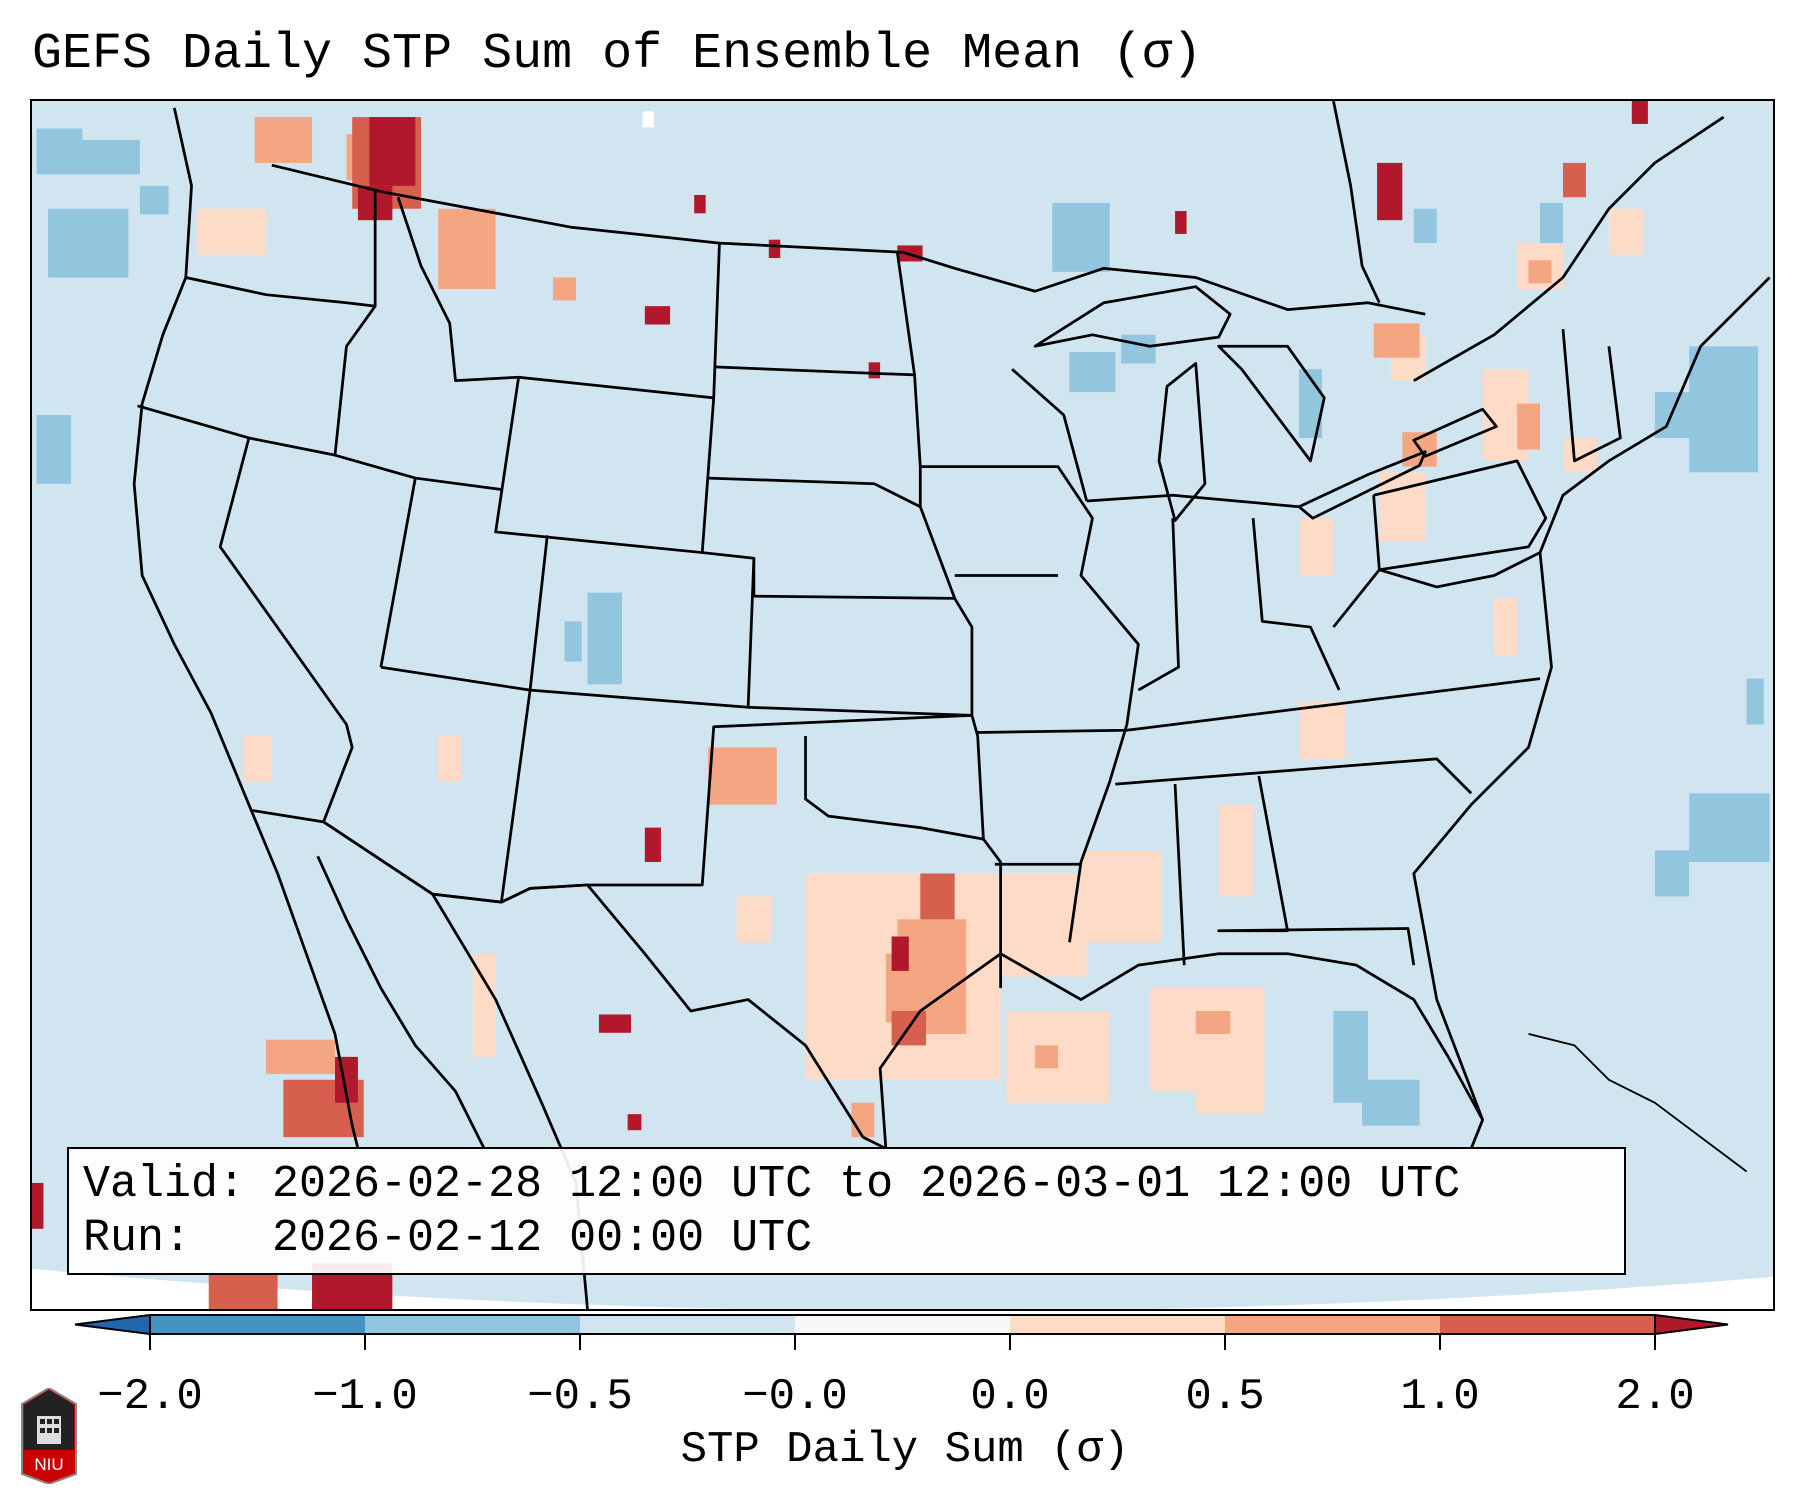 The image size is (1803, 1506). What do you see at coordinates (365, 1397) in the screenshot?
I see `colorbar-tick-label: −1.0` at bounding box center [365, 1397].